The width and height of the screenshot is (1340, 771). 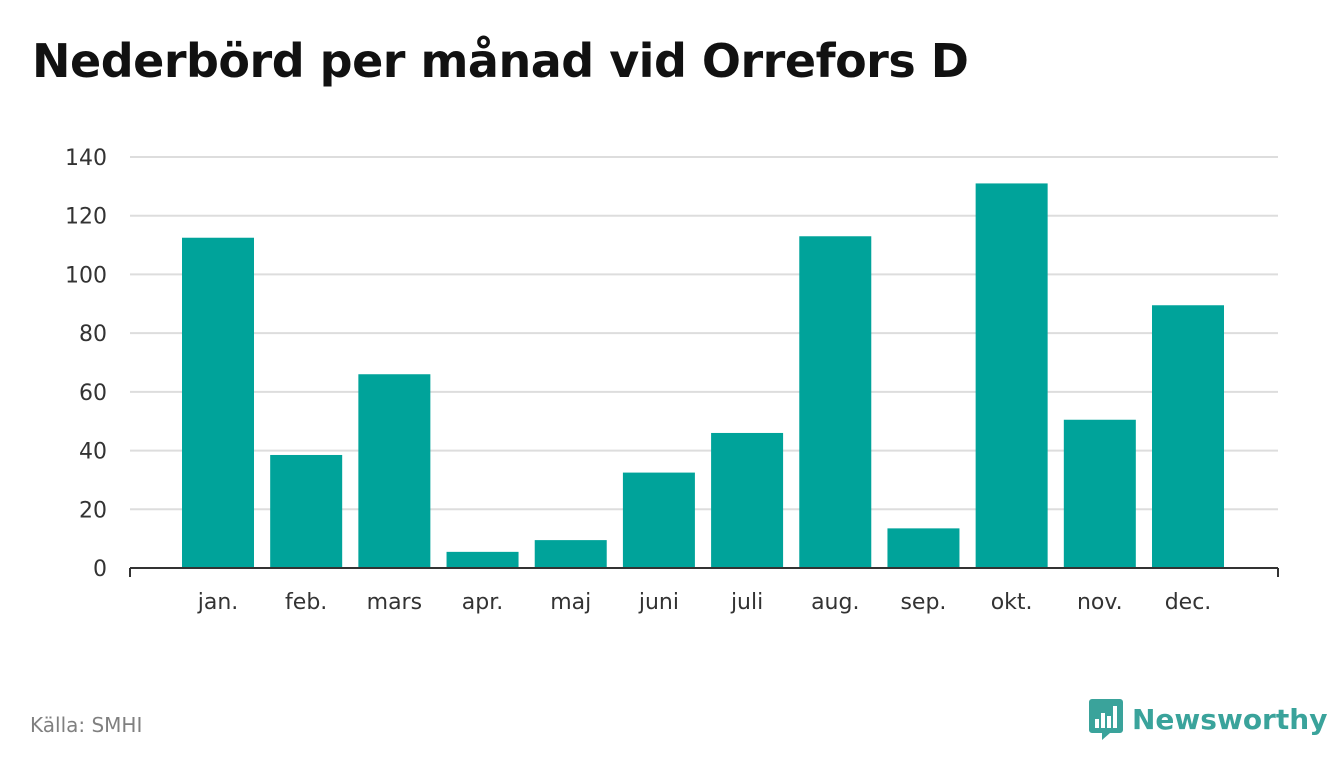 I want to click on bar-maj, so click(x=570, y=554).